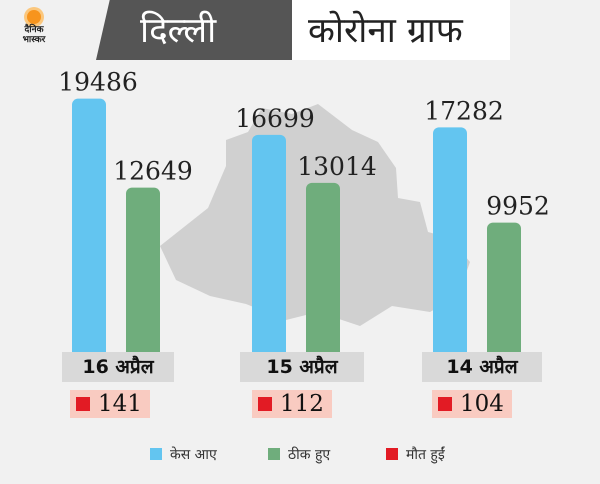 The image size is (600, 484). I want to click on legend-item-deaths: मौत हुईं, so click(415, 455).